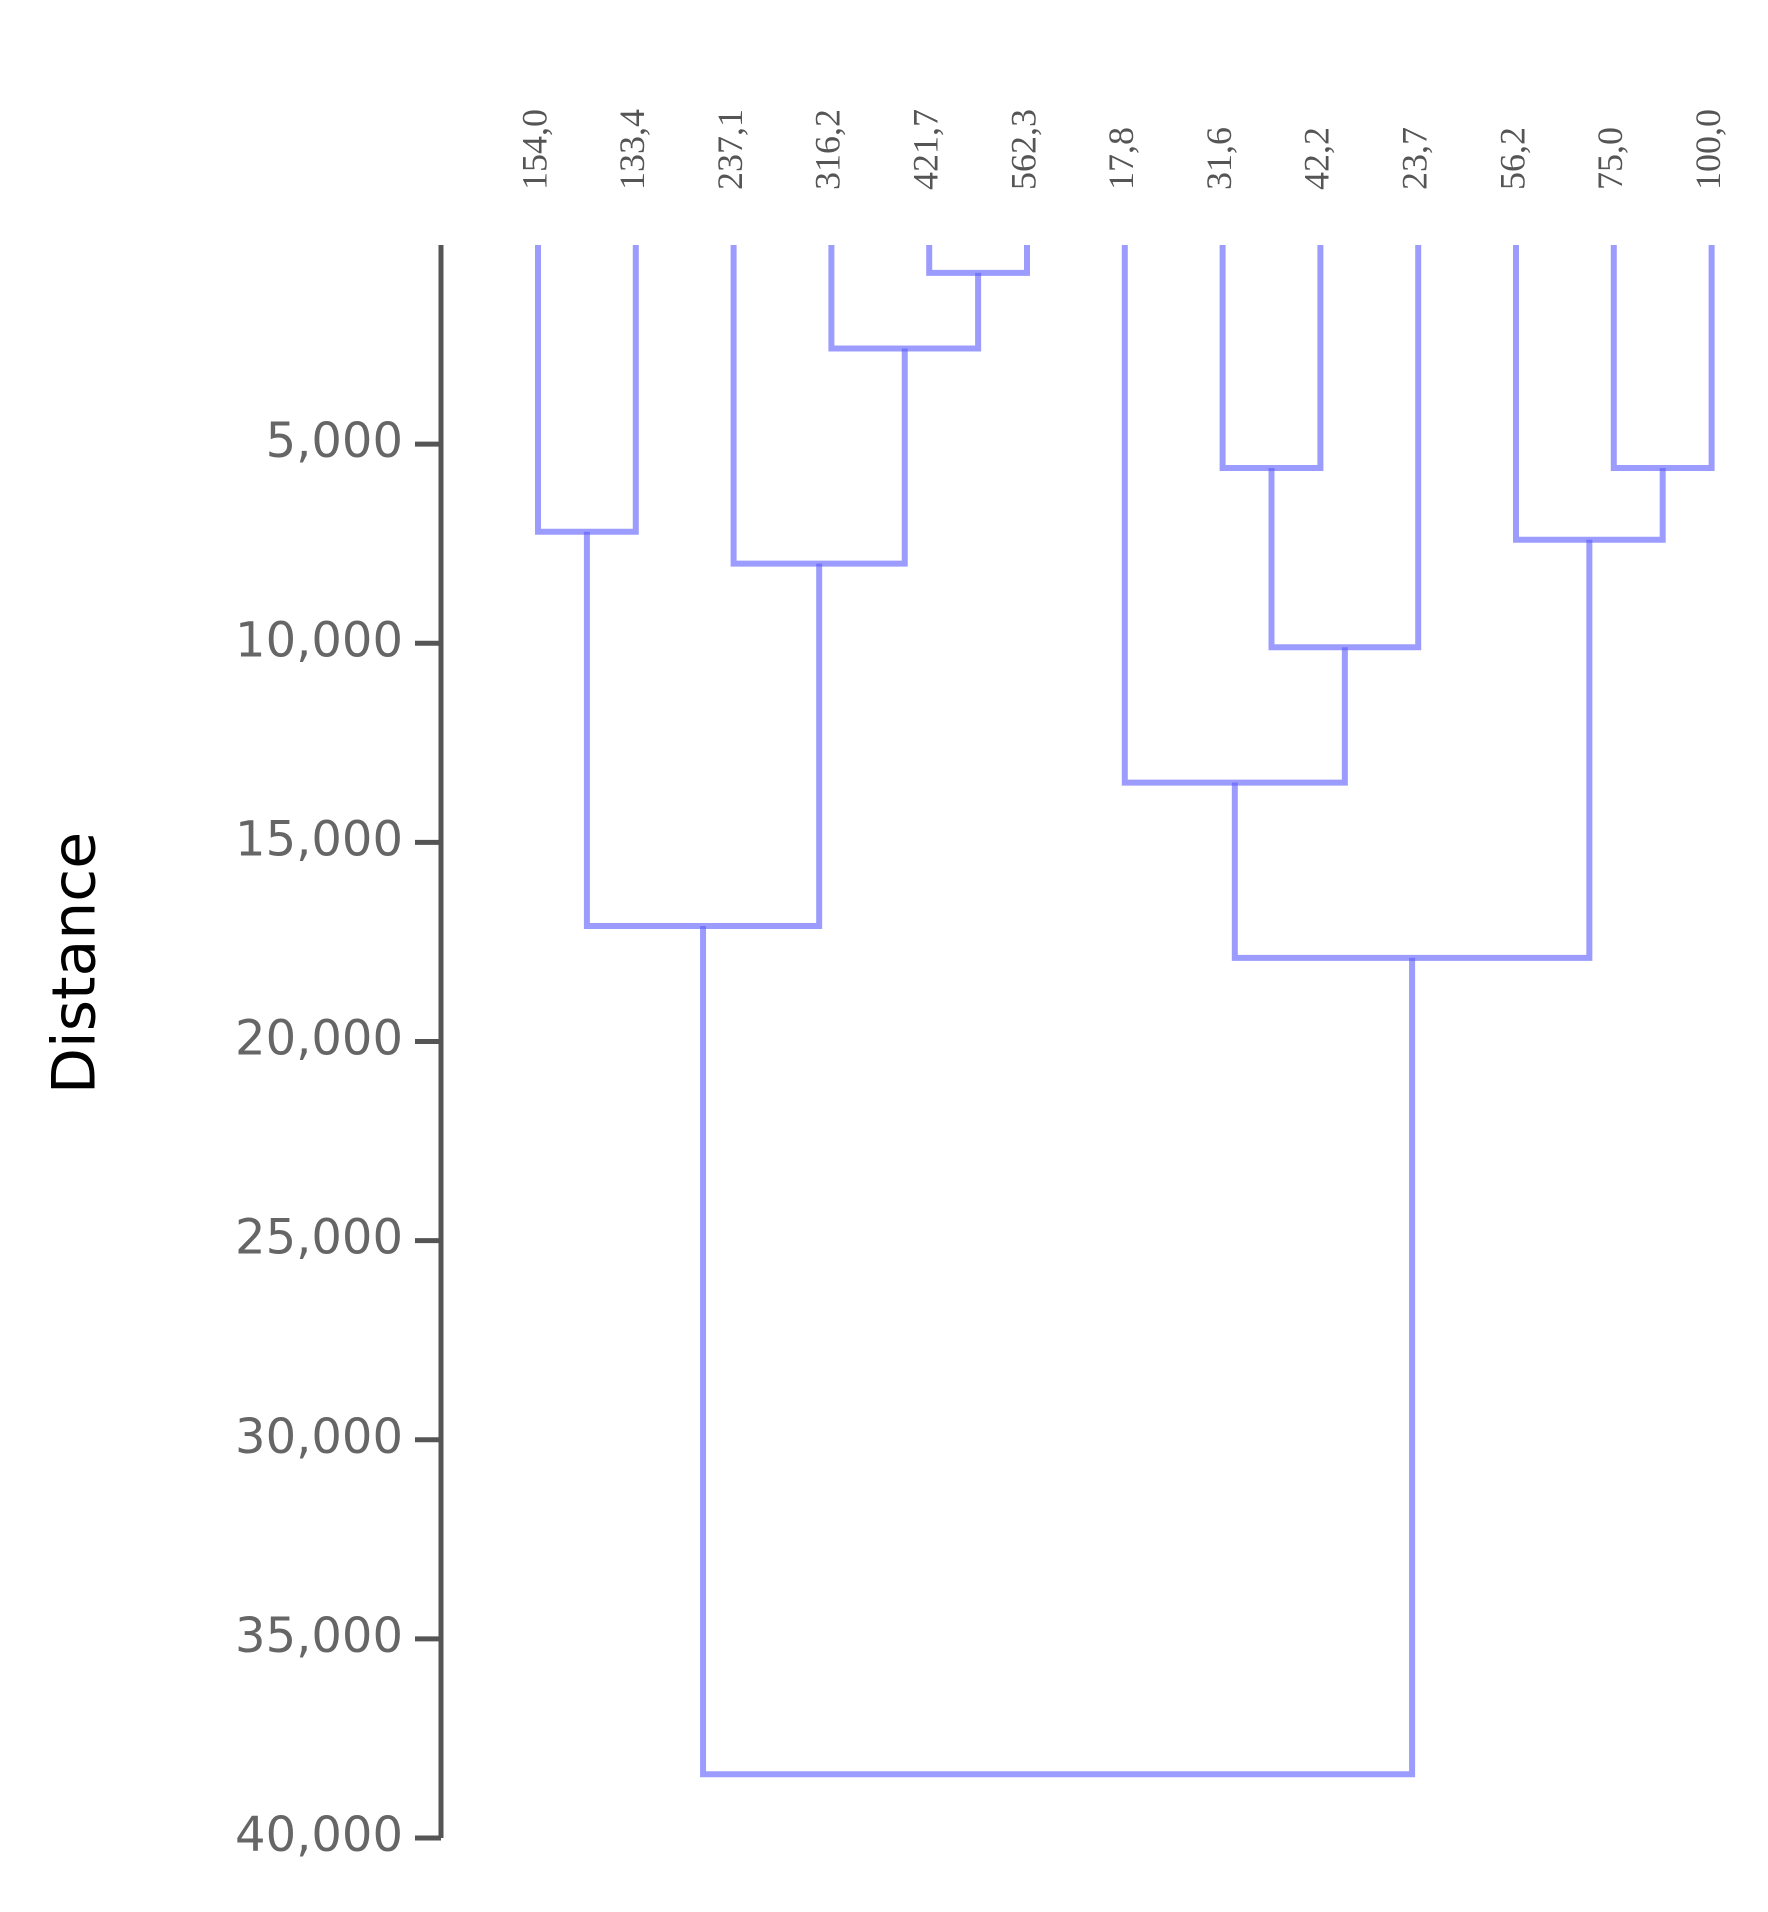 This screenshot has height=1912, width=1768. Describe the element at coordinates (1317, 158) in the screenshot. I see `leaf-label: 42,2` at that location.